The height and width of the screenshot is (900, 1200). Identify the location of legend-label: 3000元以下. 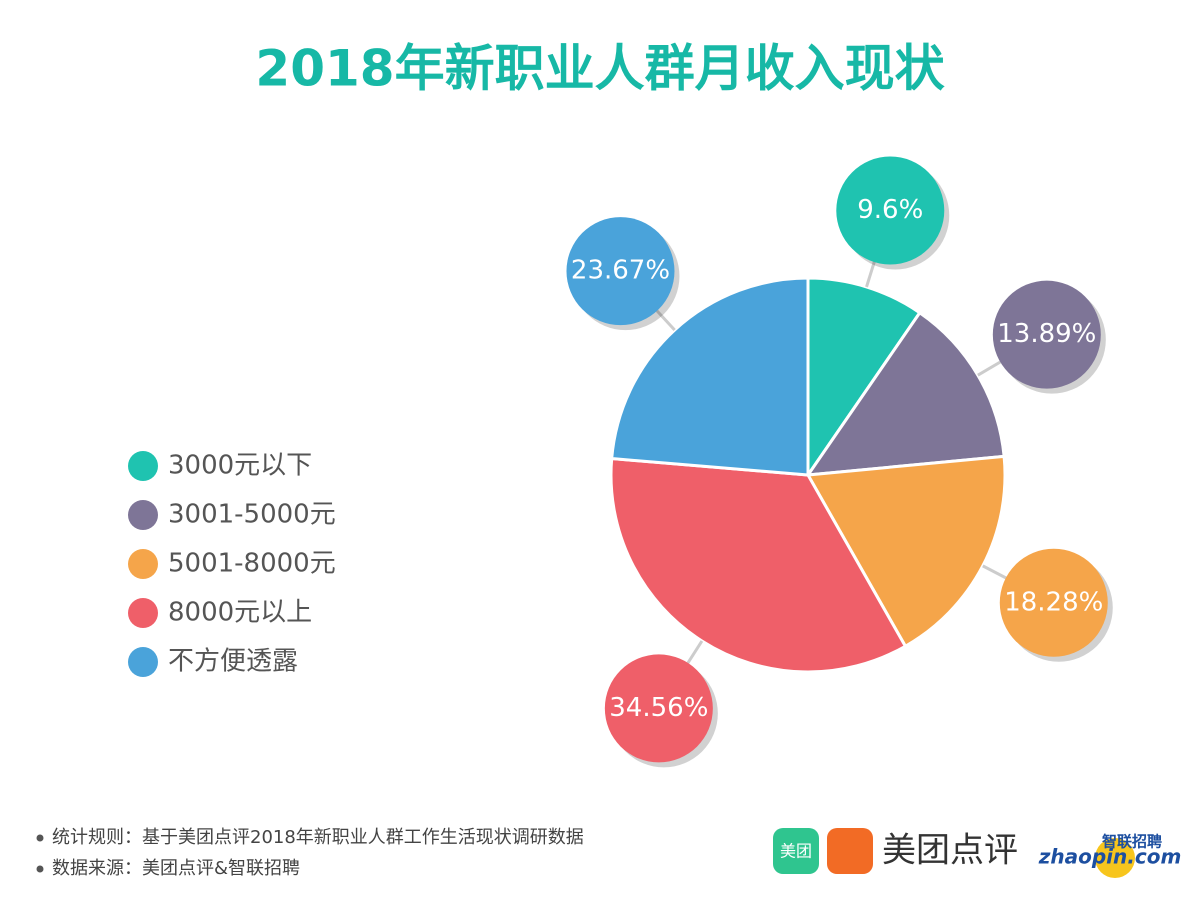
(240, 466).